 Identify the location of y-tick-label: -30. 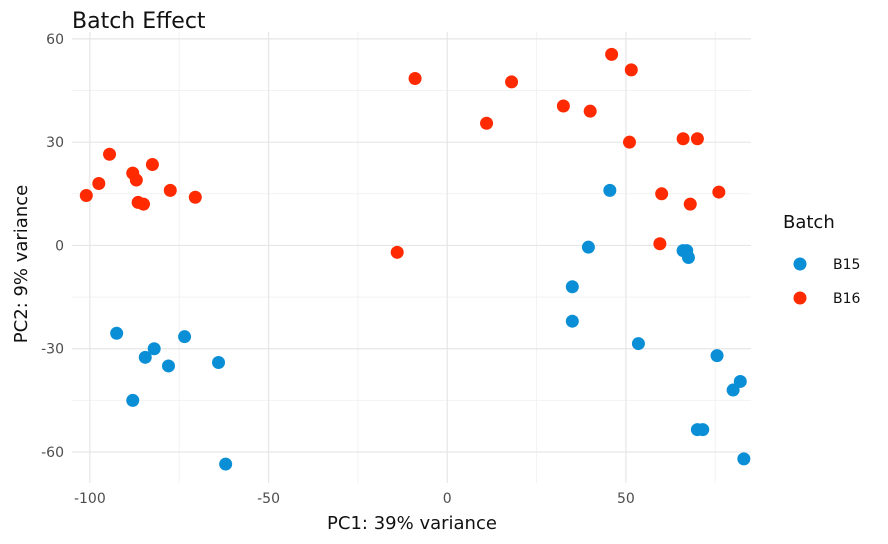
(52, 350).